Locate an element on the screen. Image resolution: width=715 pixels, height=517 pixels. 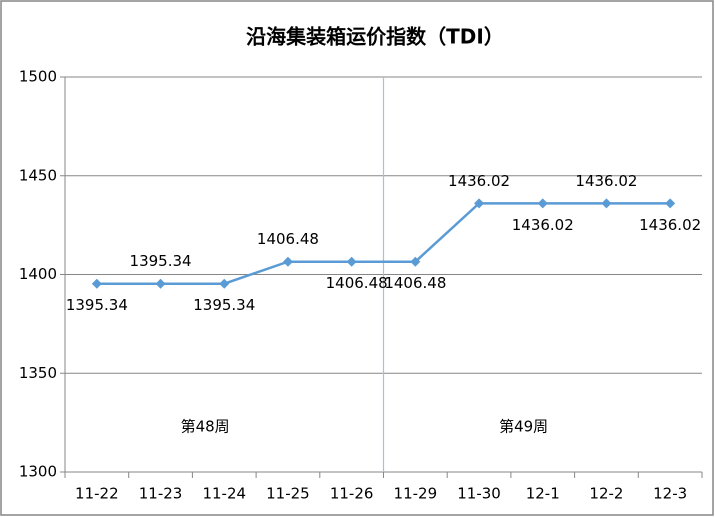
x-tick-label: 11-30 is located at coordinates (479, 494).